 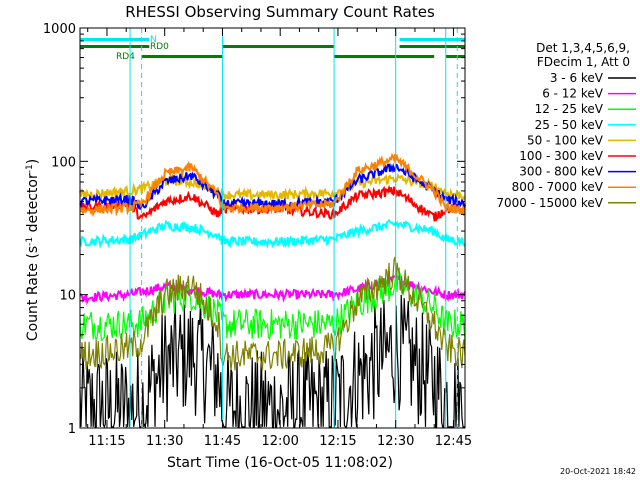 What do you see at coordinates (164, 441) in the screenshot?
I see `x-tick-label-1: 11:30` at bounding box center [164, 441].